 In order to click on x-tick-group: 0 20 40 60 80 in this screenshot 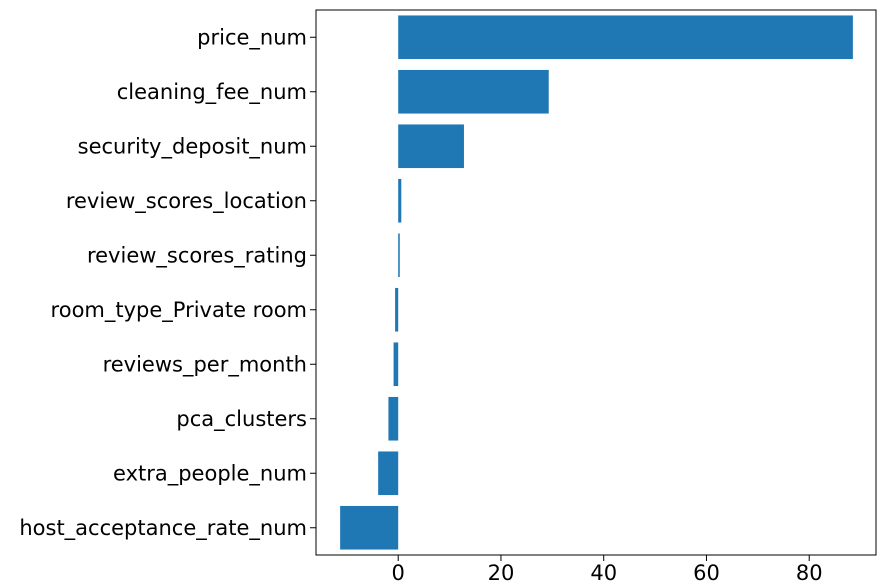, I will do `click(607, 570)`.